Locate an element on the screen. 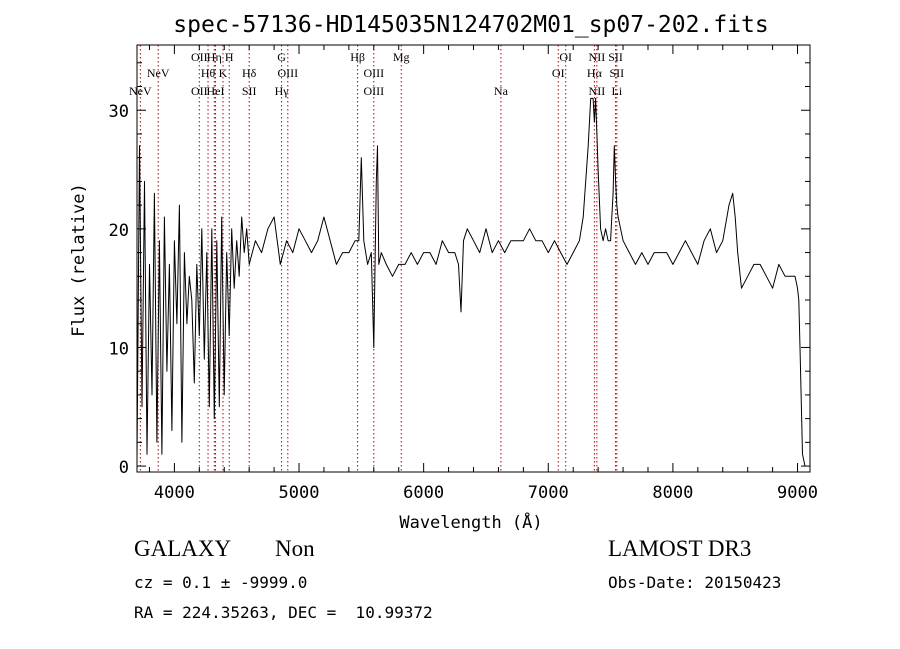 Image resolution: width=900 pixels, height=649 pixels. subclass-label: Non is located at coordinates (295, 548).